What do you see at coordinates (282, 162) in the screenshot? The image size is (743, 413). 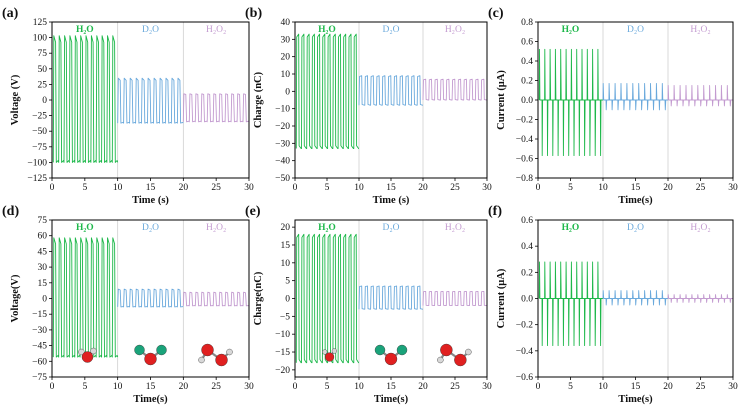 I see `y-tick-label: −40` at bounding box center [282, 162].